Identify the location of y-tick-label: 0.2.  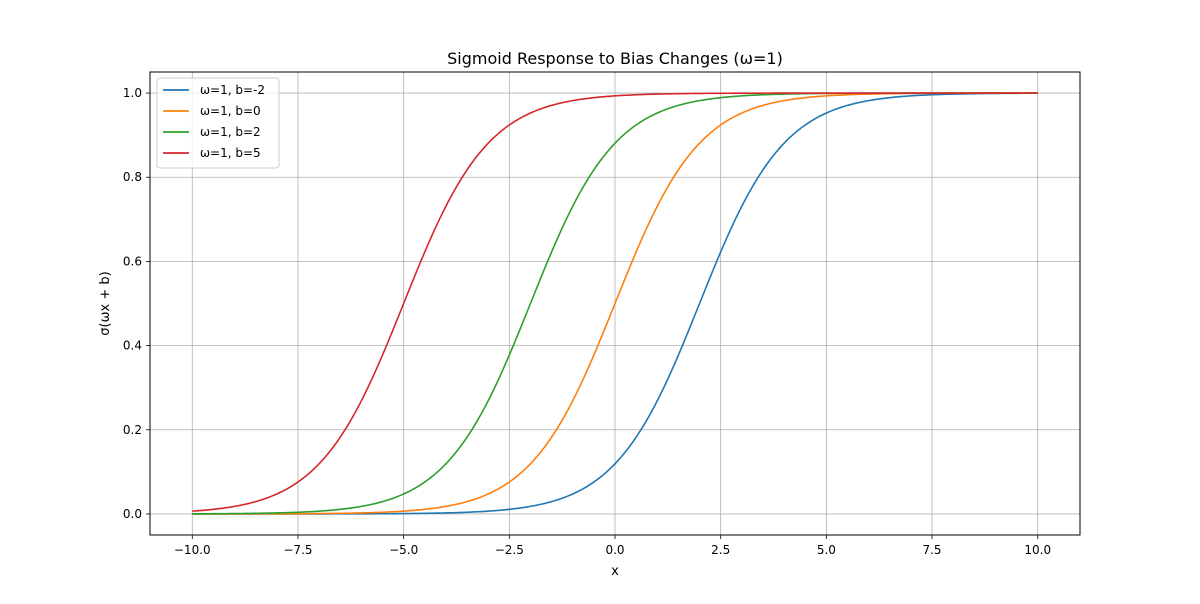
(132, 430).